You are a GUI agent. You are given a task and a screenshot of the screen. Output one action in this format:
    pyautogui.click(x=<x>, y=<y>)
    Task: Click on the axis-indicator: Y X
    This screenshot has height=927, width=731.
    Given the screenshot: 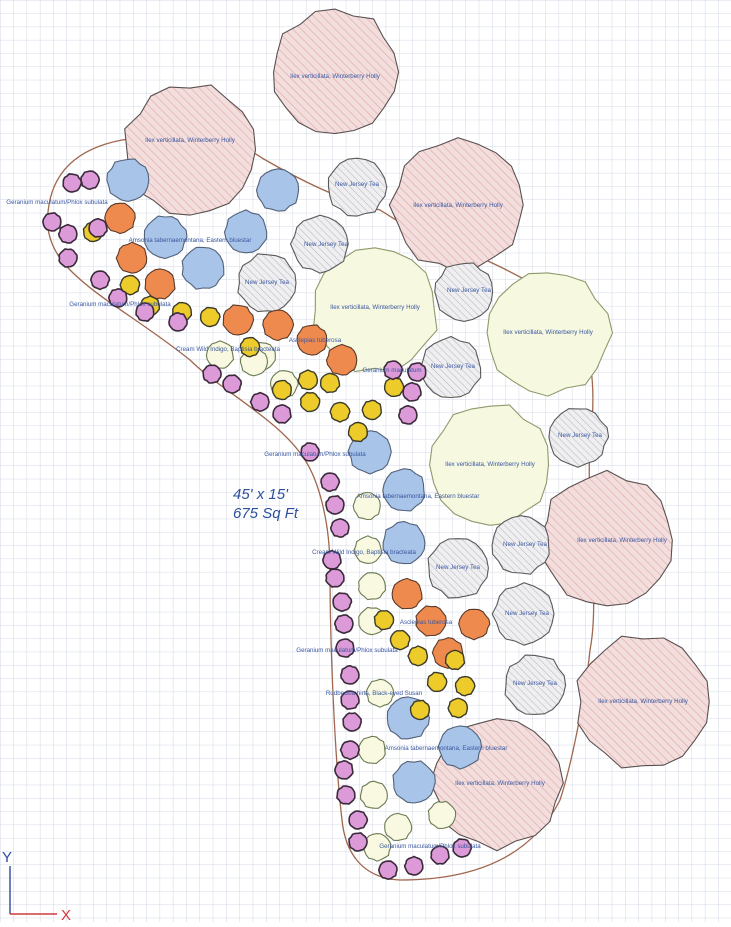 What is the action you would take?
    pyautogui.click(x=36, y=886)
    